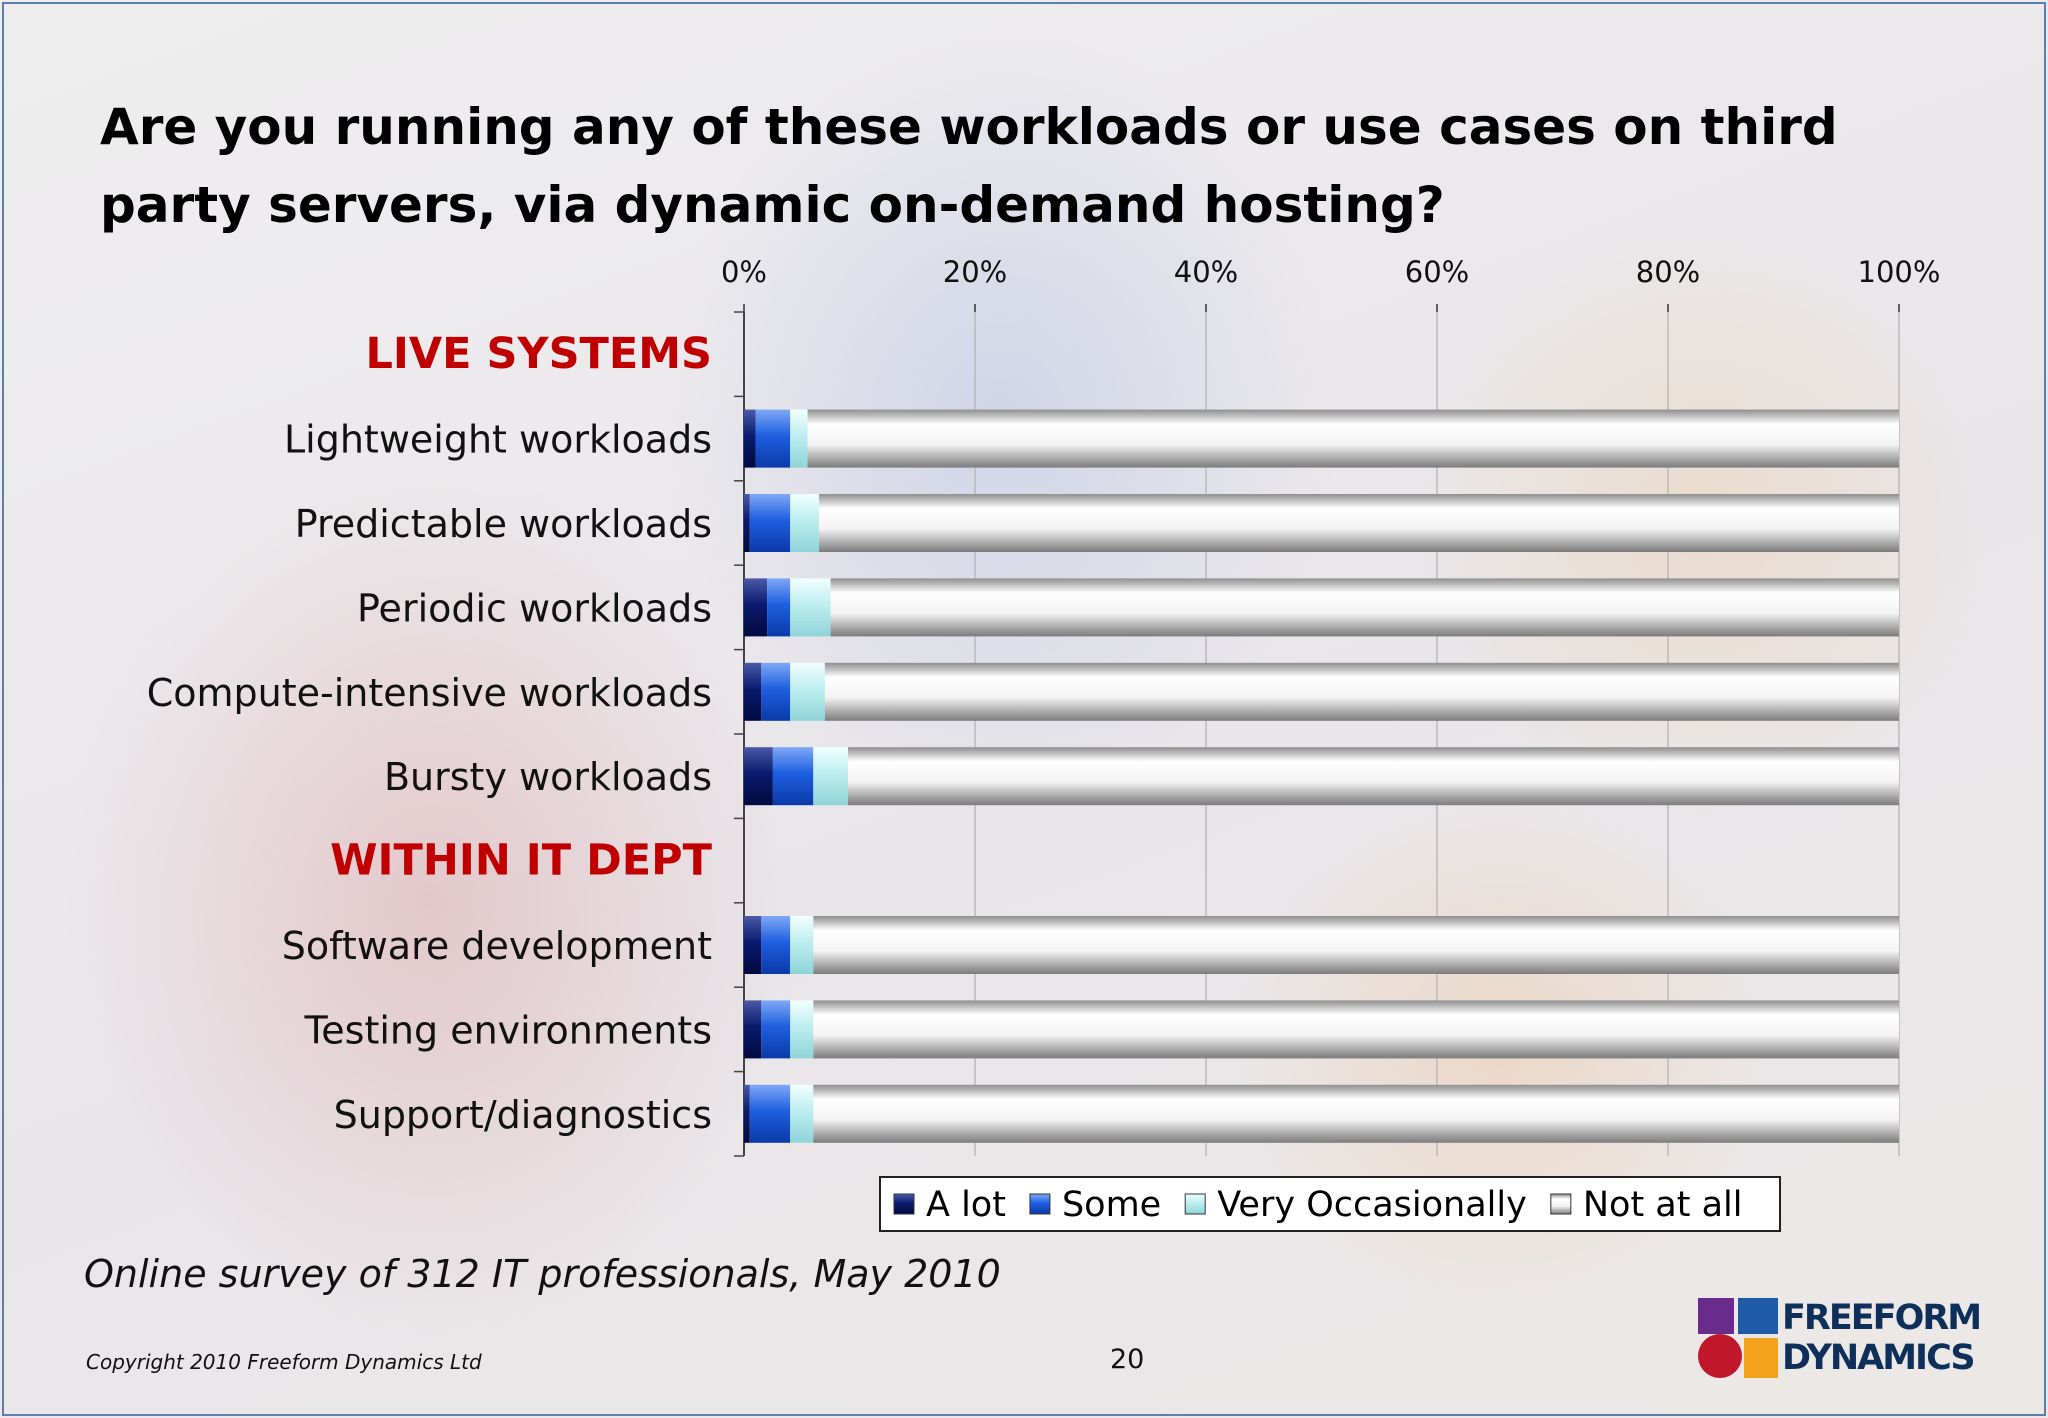  What do you see at coordinates (508, 1030) in the screenshot?
I see `category-label: Testing environments` at bounding box center [508, 1030].